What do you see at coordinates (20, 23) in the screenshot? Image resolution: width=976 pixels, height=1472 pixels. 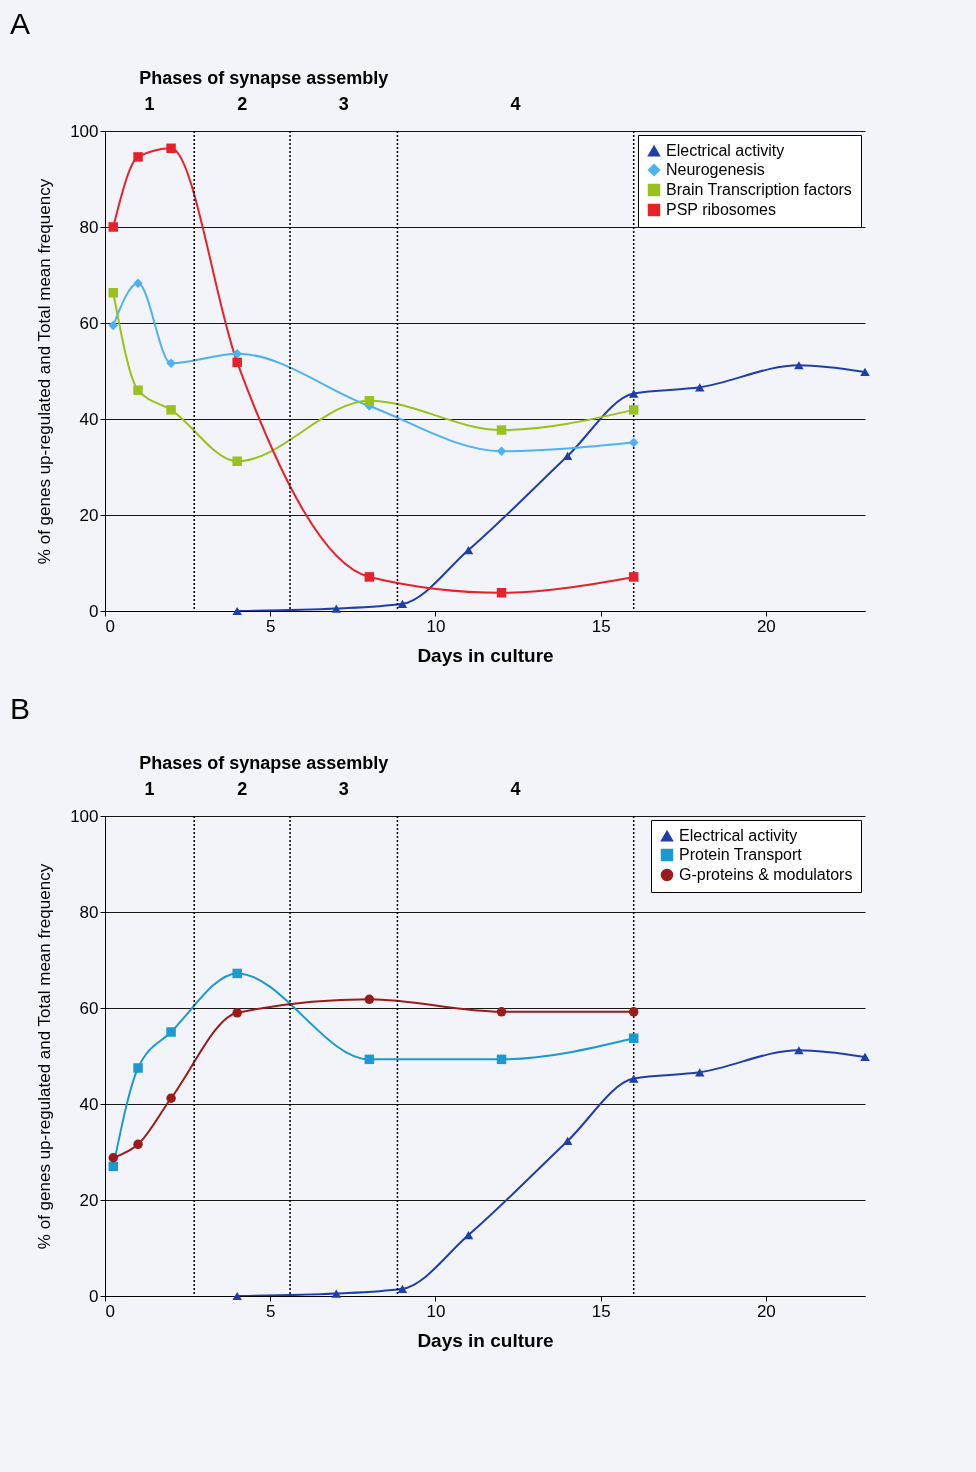 I see `chart-title: A` at bounding box center [20, 23].